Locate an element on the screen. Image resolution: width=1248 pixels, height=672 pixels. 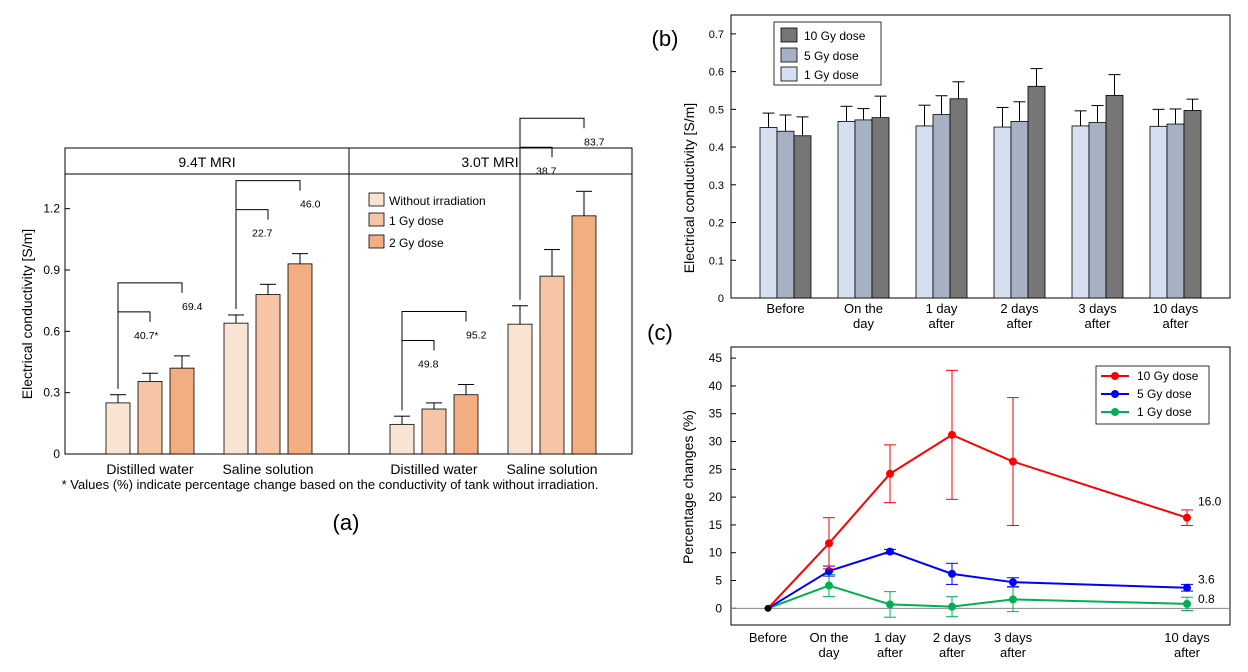
a-x-label-1-0: Distilled water is located at coordinates (433, 469).